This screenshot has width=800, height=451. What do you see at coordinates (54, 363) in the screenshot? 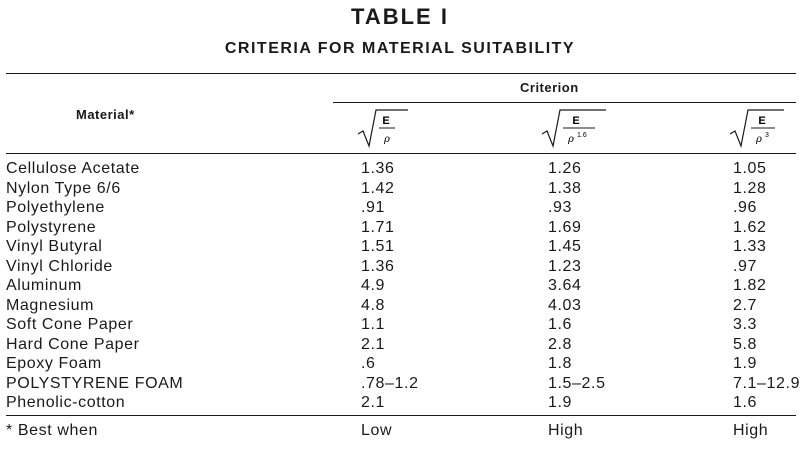
I see `material-cell: Epoxy Foam` at bounding box center [54, 363].